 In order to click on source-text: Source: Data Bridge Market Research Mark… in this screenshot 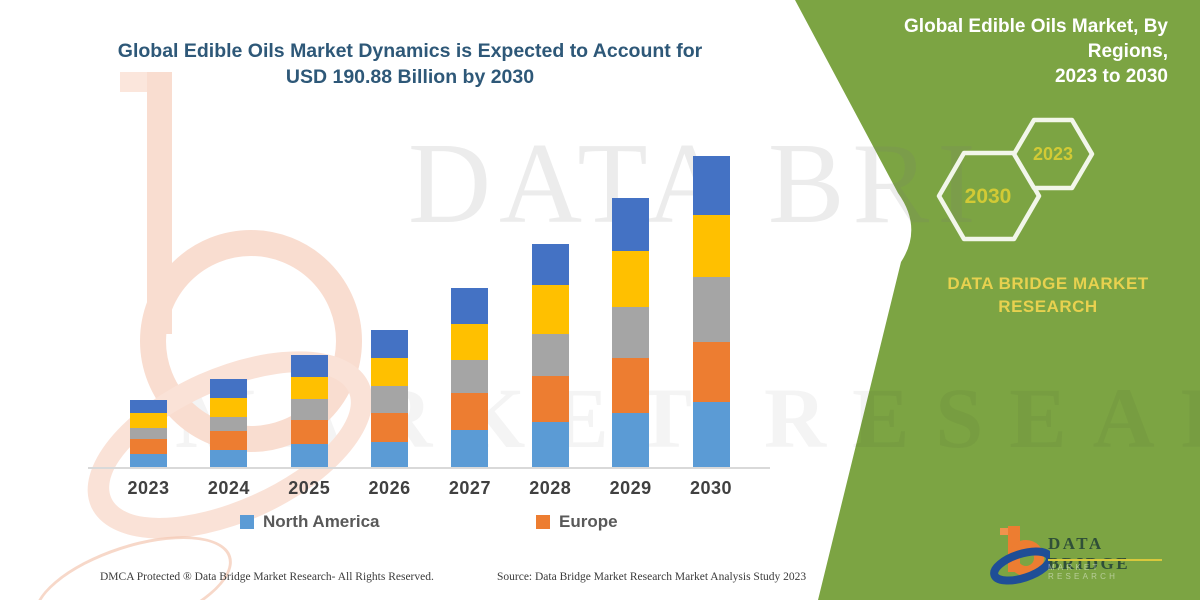, I will do `click(652, 577)`.